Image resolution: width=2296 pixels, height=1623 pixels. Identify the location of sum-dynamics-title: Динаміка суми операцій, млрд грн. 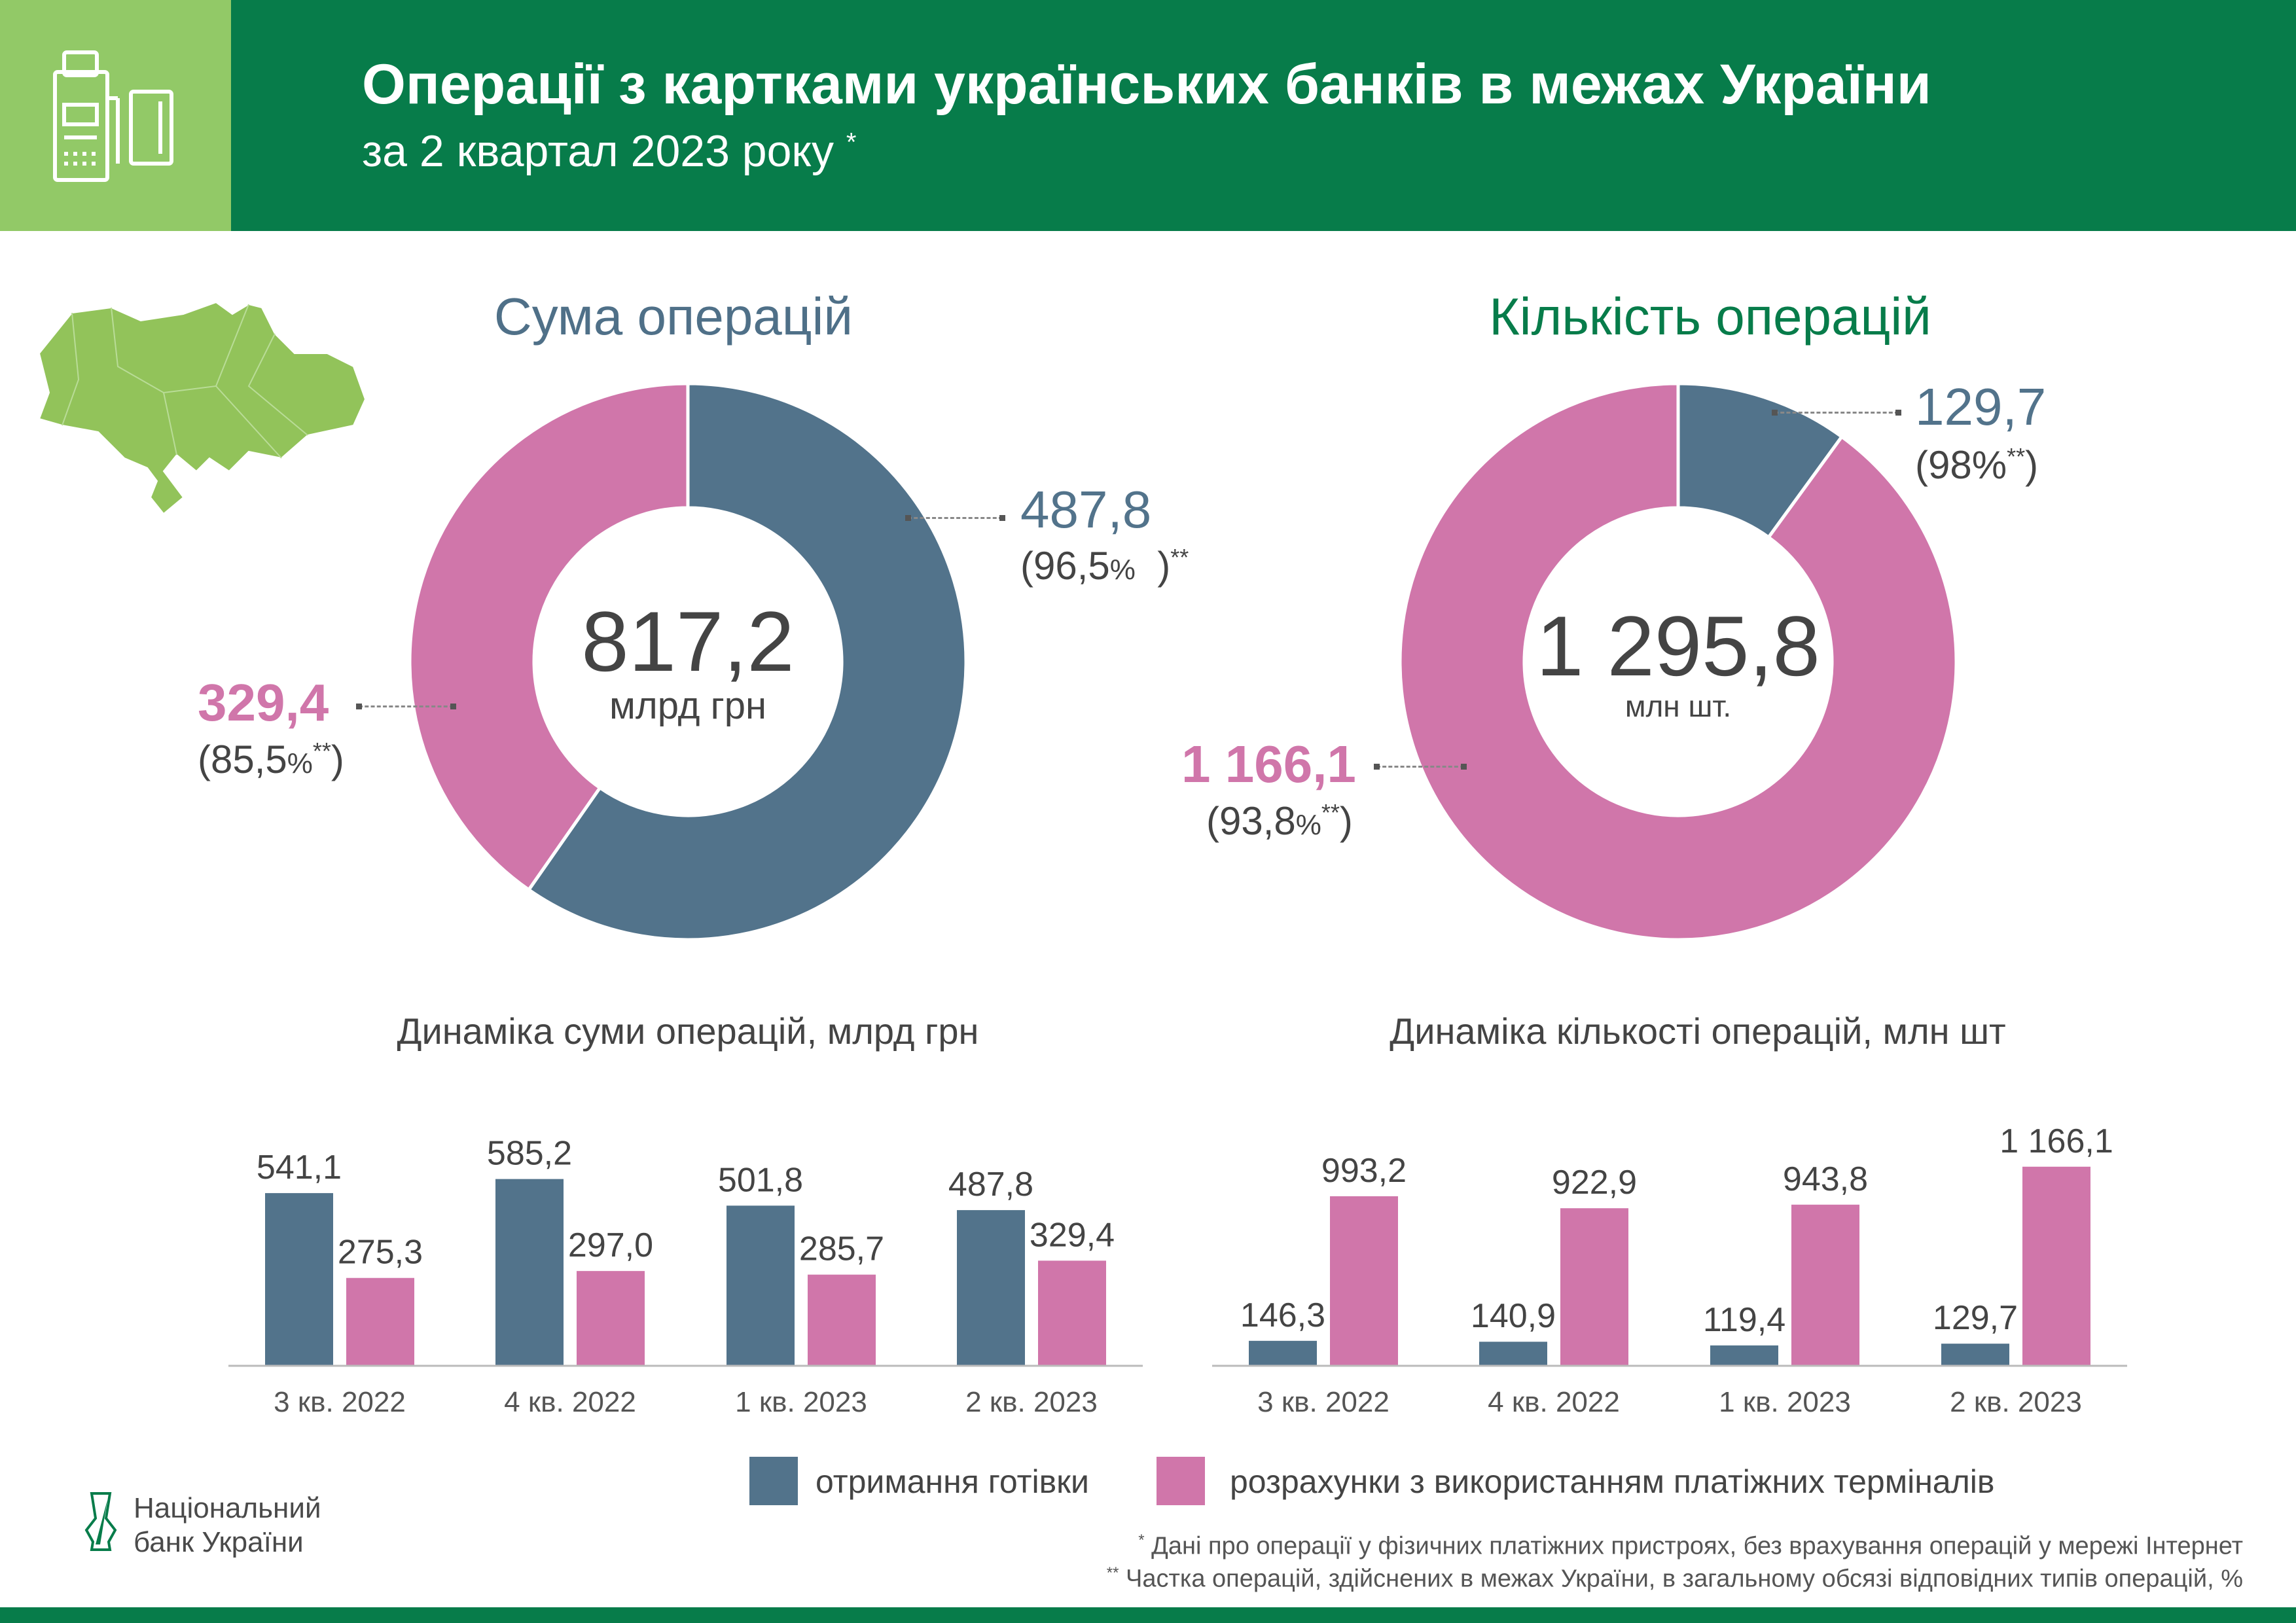
(688, 1031).